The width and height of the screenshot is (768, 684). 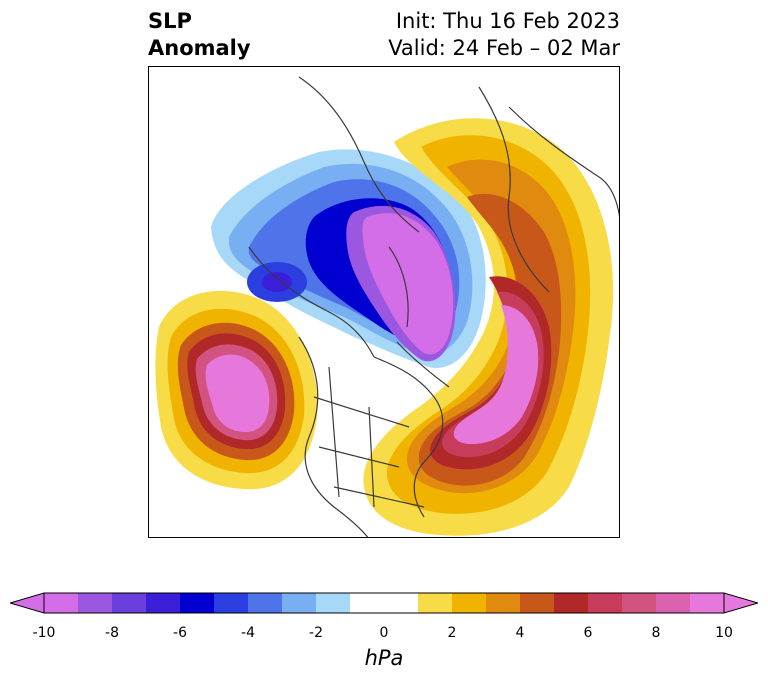 I want to click on colorbar-cells, so click(x=384, y=603).